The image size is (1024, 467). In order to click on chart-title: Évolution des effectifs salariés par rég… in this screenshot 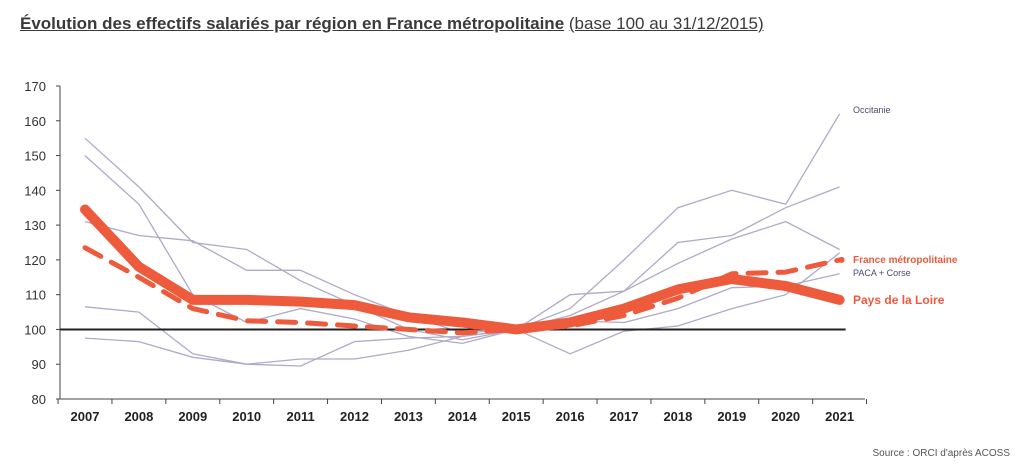, I will do `click(292, 23)`.